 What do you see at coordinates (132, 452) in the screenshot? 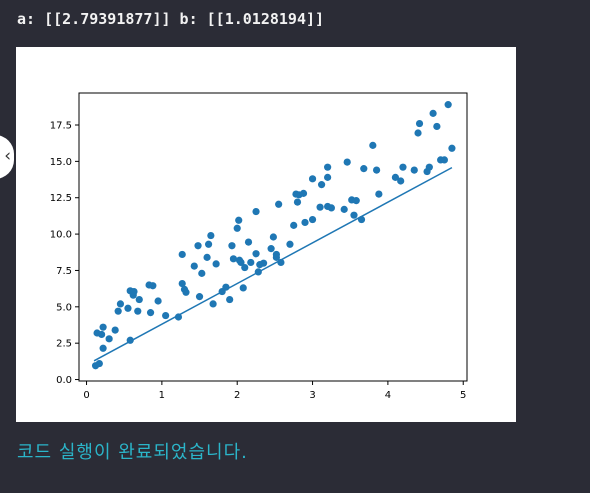
I see `execution-status-message: 코드 실행이 완료되었습니다.` at bounding box center [132, 452].